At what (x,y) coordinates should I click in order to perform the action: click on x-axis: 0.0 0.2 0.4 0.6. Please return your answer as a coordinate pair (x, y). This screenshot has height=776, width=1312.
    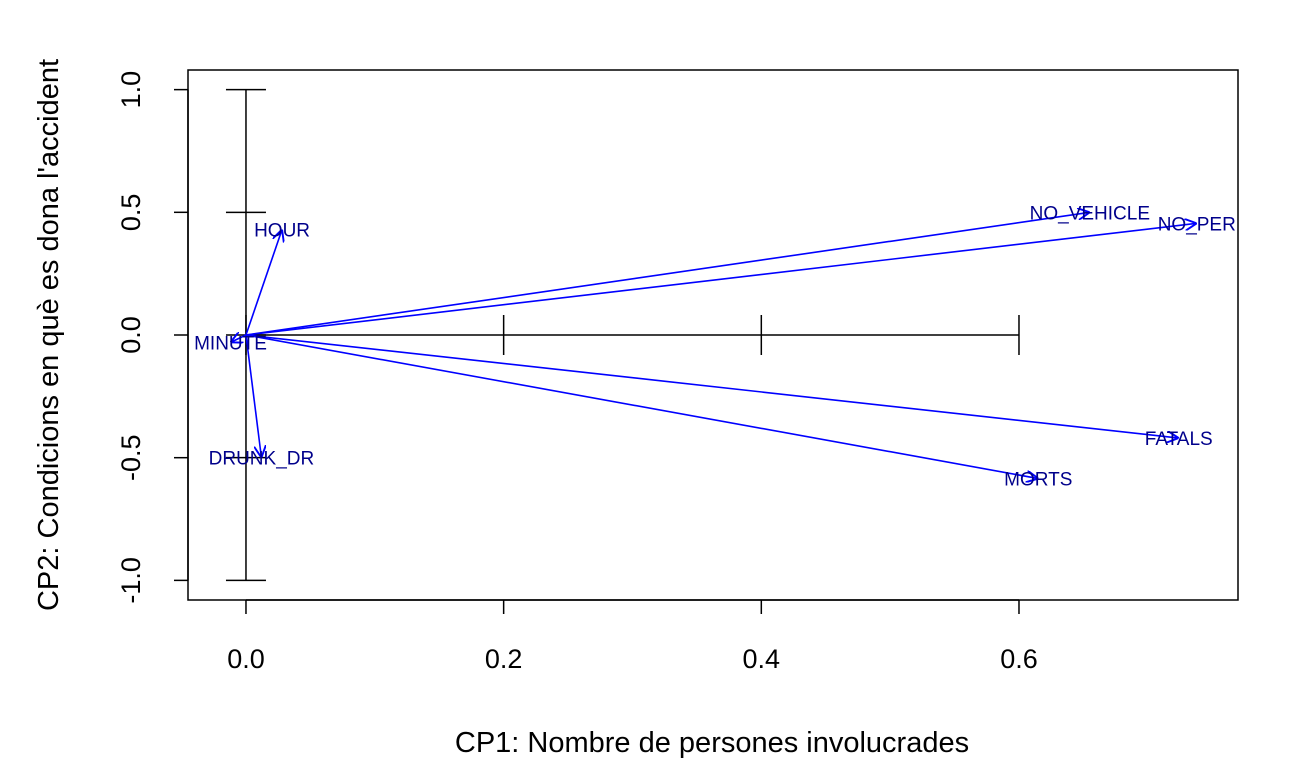
    Looking at the image, I should click on (632, 636).